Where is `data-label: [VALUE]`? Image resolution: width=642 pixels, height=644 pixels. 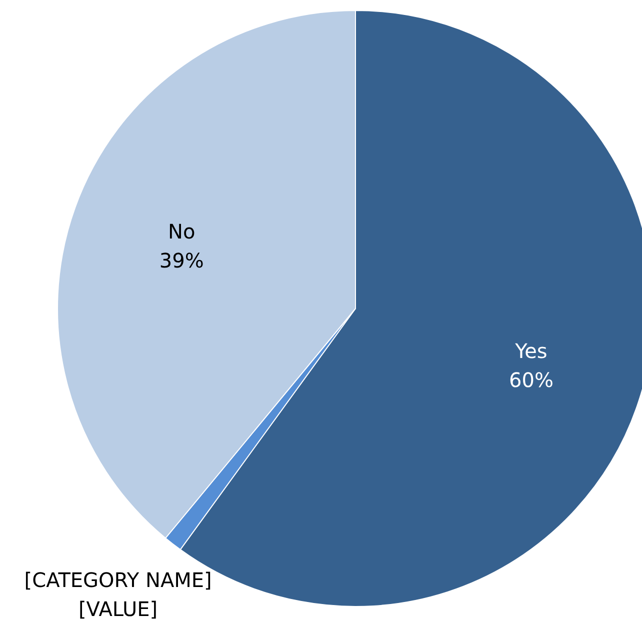 data-label: [VALUE] is located at coordinates (118, 608).